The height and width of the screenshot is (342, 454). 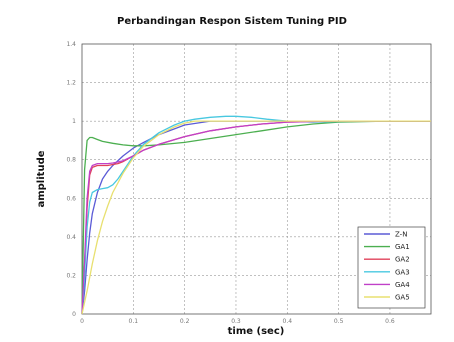 What do you see at coordinates (134, 321) in the screenshot?
I see `x-tick-label: 0.1` at bounding box center [134, 321].